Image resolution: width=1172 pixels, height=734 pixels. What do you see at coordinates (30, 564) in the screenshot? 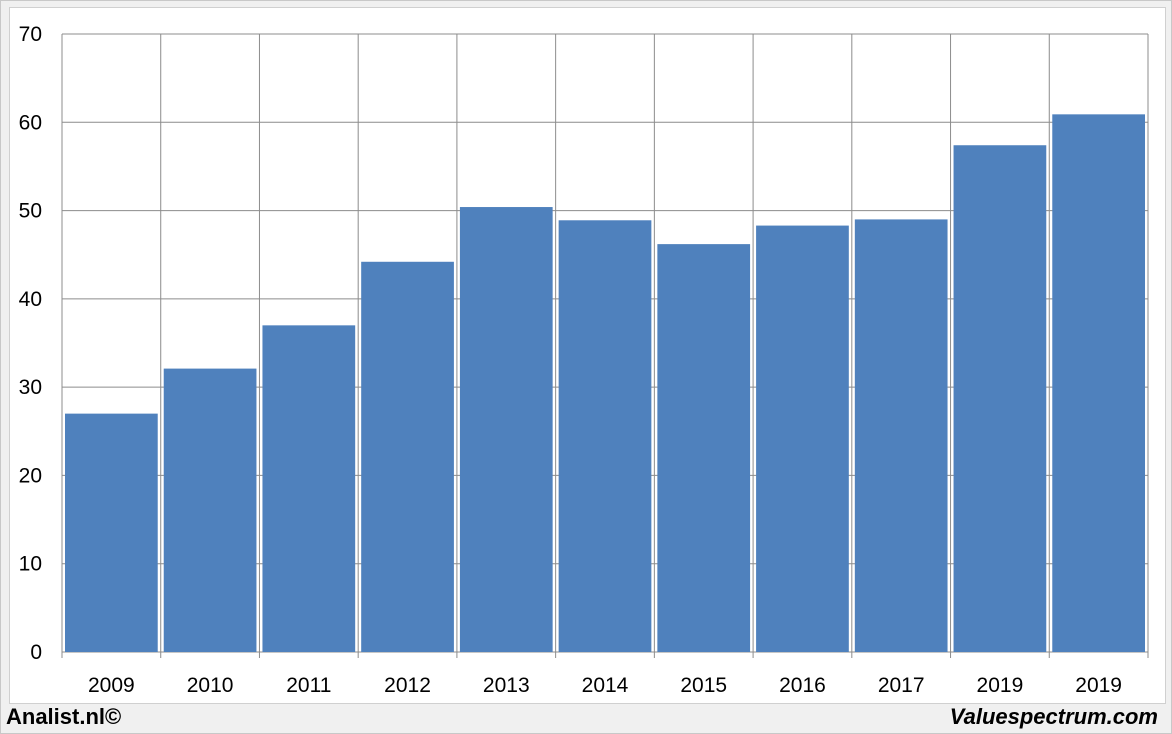
I see `y-tick-label: 10` at bounding box center [30, 564].